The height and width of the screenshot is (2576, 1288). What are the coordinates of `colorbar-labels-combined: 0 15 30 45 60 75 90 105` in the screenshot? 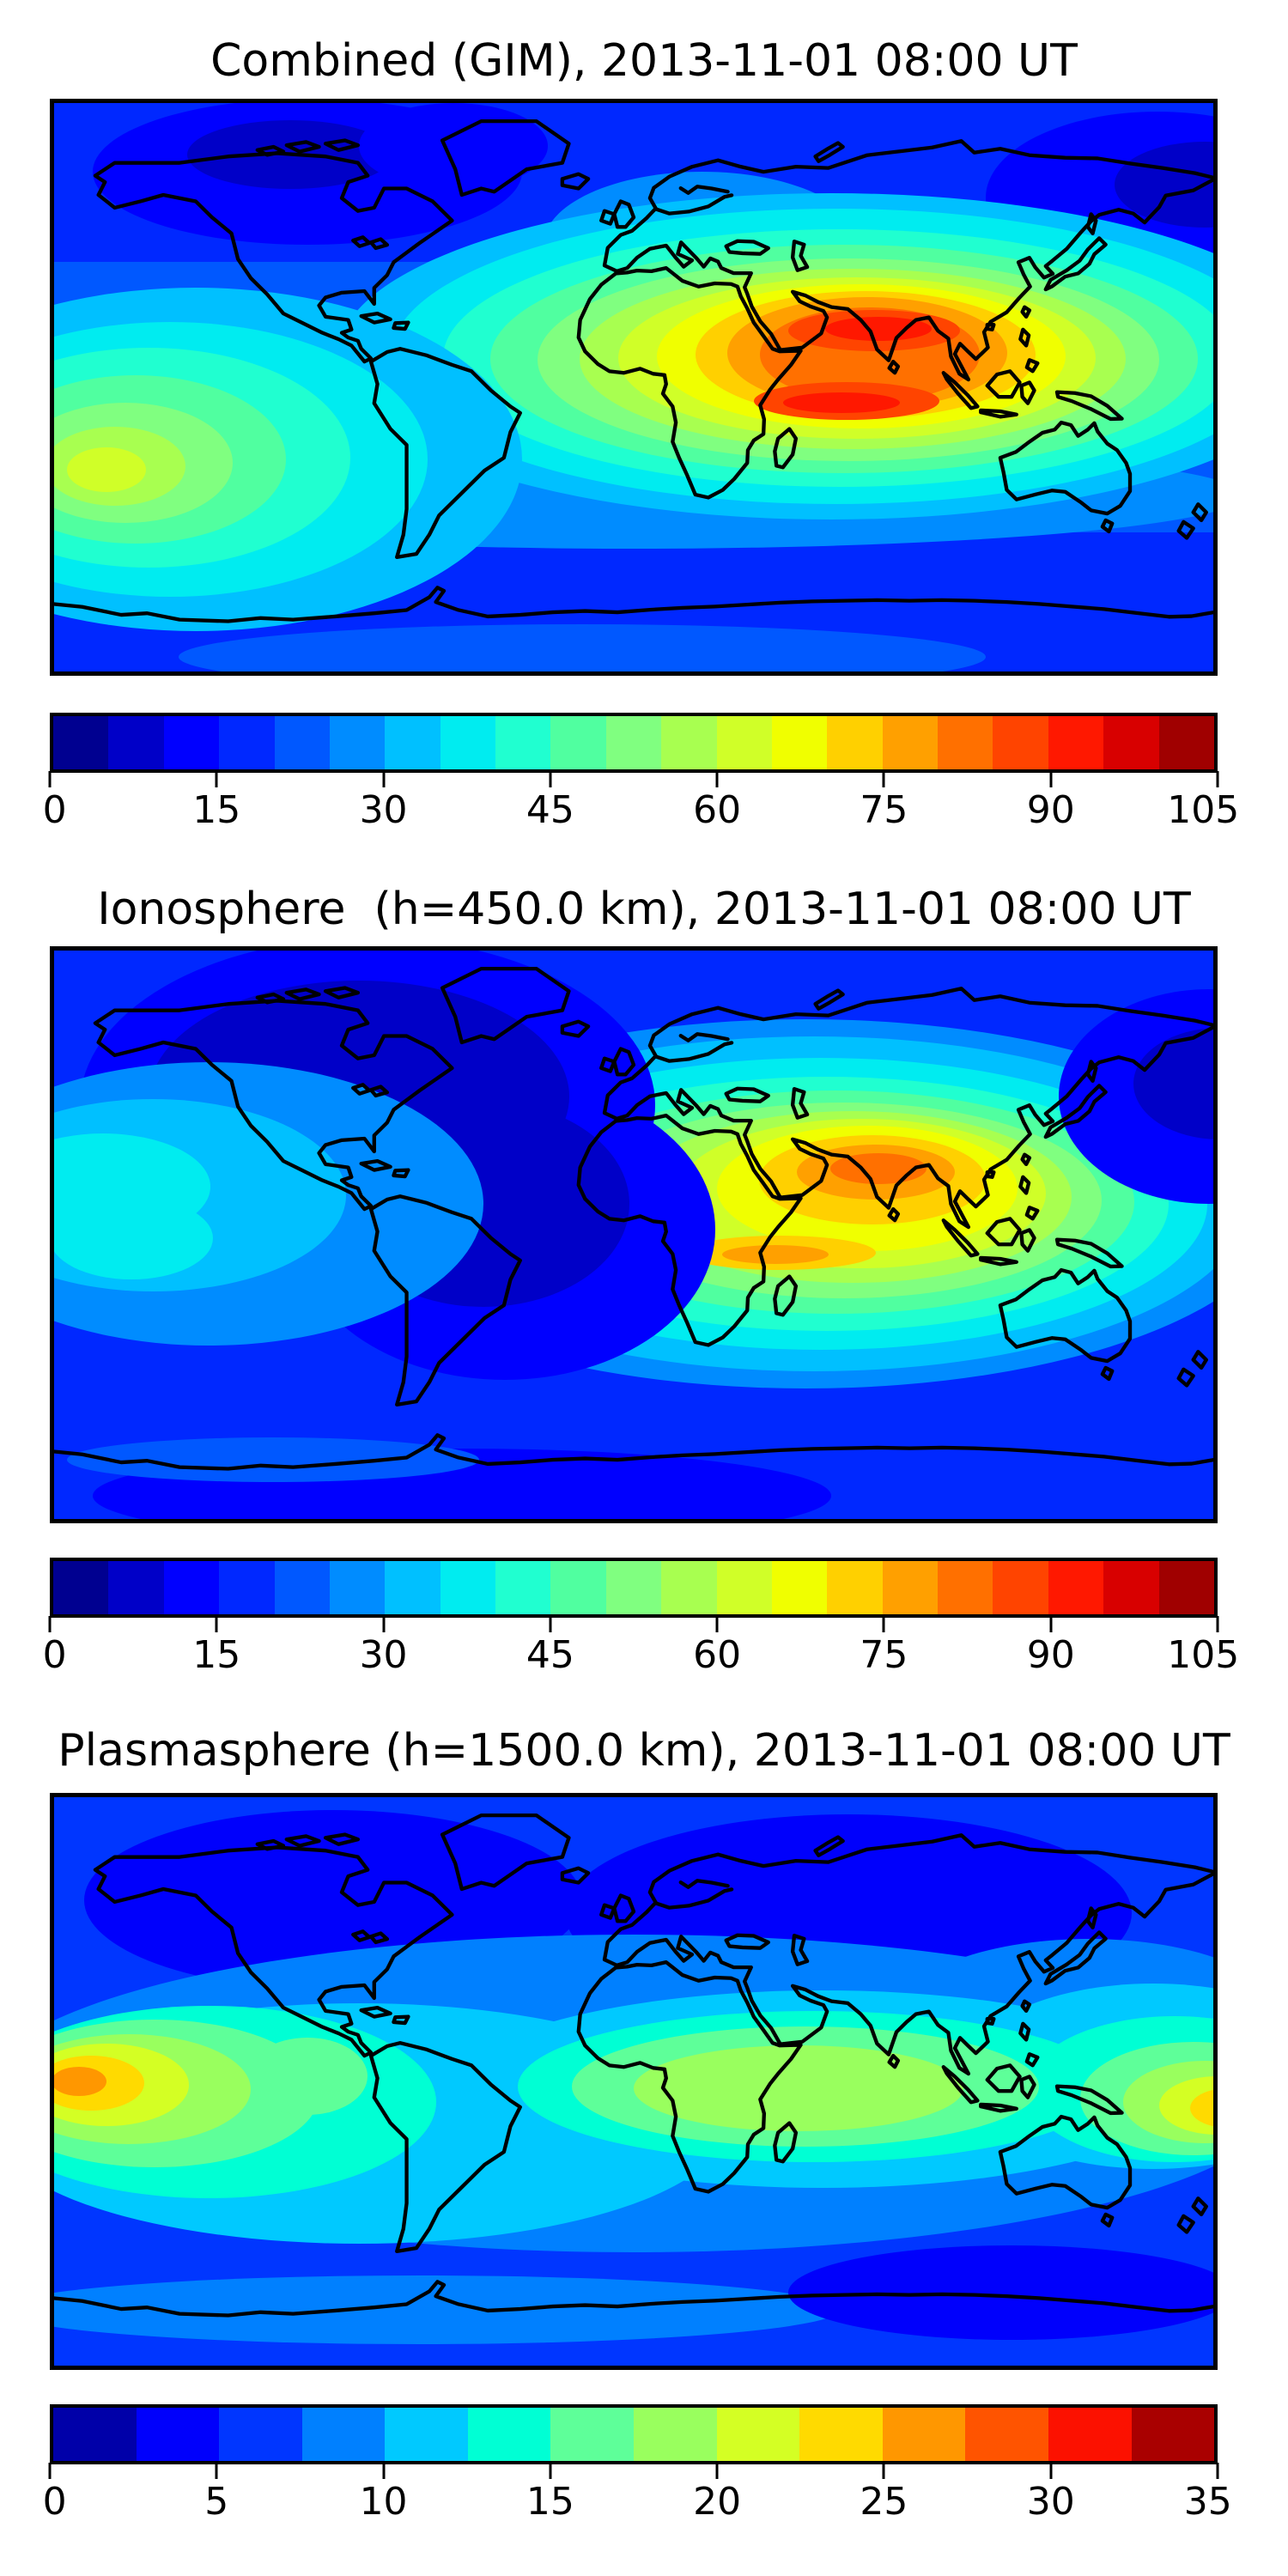 It's located at (641, 810).